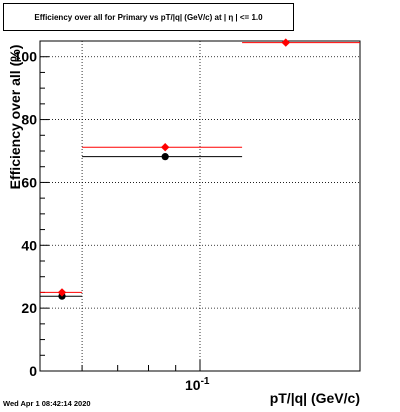  I want to click on y-tick-label: 20, so click(29, 308).